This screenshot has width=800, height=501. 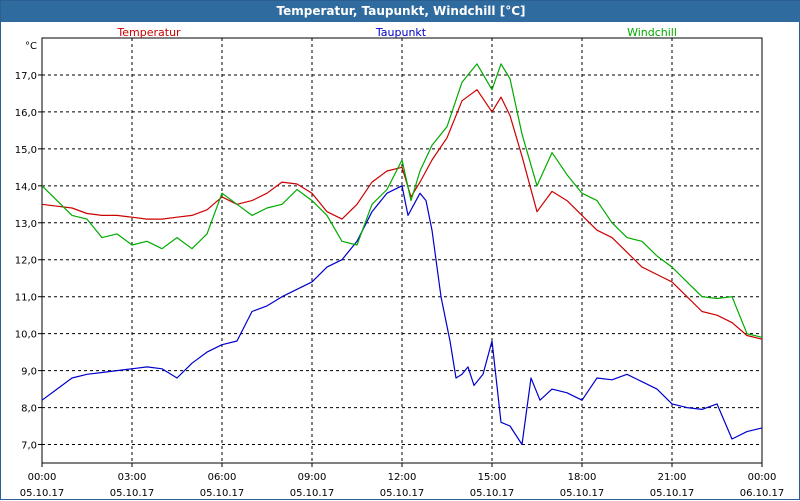 I want to click on y-tick-label: 11,0, so click(x=26, y=298).